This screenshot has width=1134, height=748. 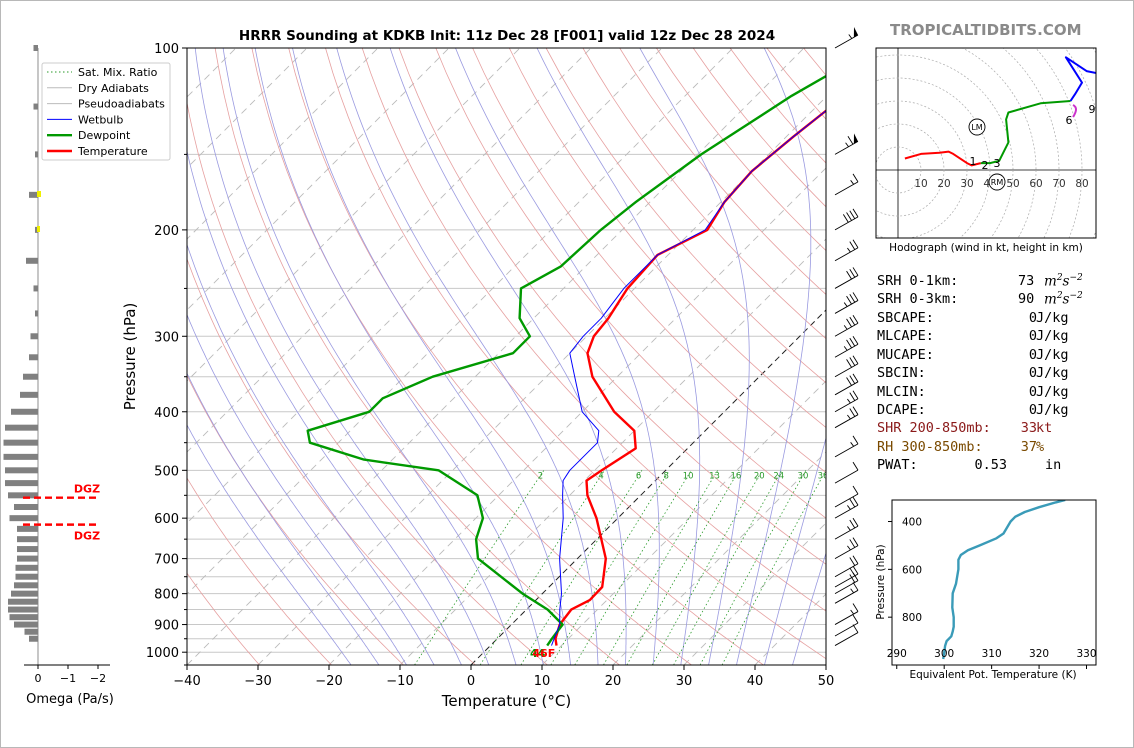 What do you see at coordinates (992, 675) in the screenshot?
I see `theta-e-x-label: Equivalent Pot. Temperature (K)` at bounding box center [992, 675].